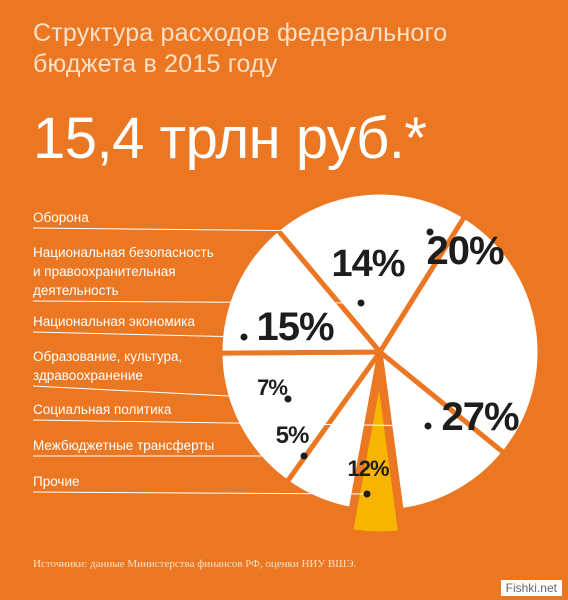 This screenshot has width=568, height=600. Describe the element at coordinates (61, 217) in the screenshot. I see `category-label: Оборона` at that location.